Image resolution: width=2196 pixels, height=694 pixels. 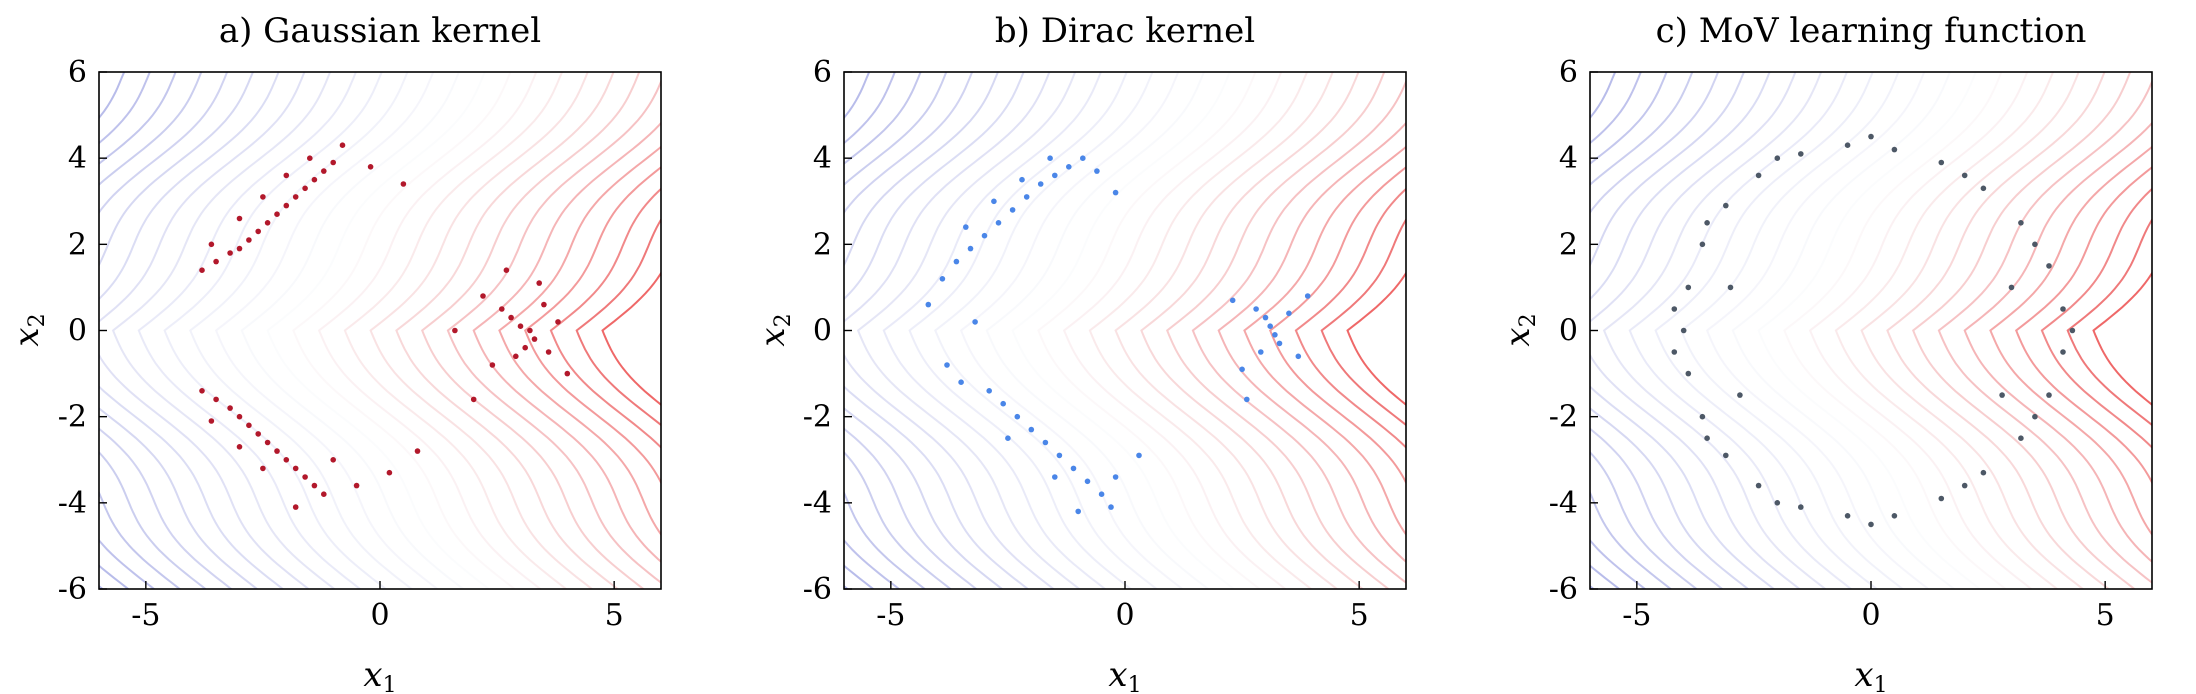 I want to click on panel-b-title: b) Dirac kernel, so click(x=1125, y=31).